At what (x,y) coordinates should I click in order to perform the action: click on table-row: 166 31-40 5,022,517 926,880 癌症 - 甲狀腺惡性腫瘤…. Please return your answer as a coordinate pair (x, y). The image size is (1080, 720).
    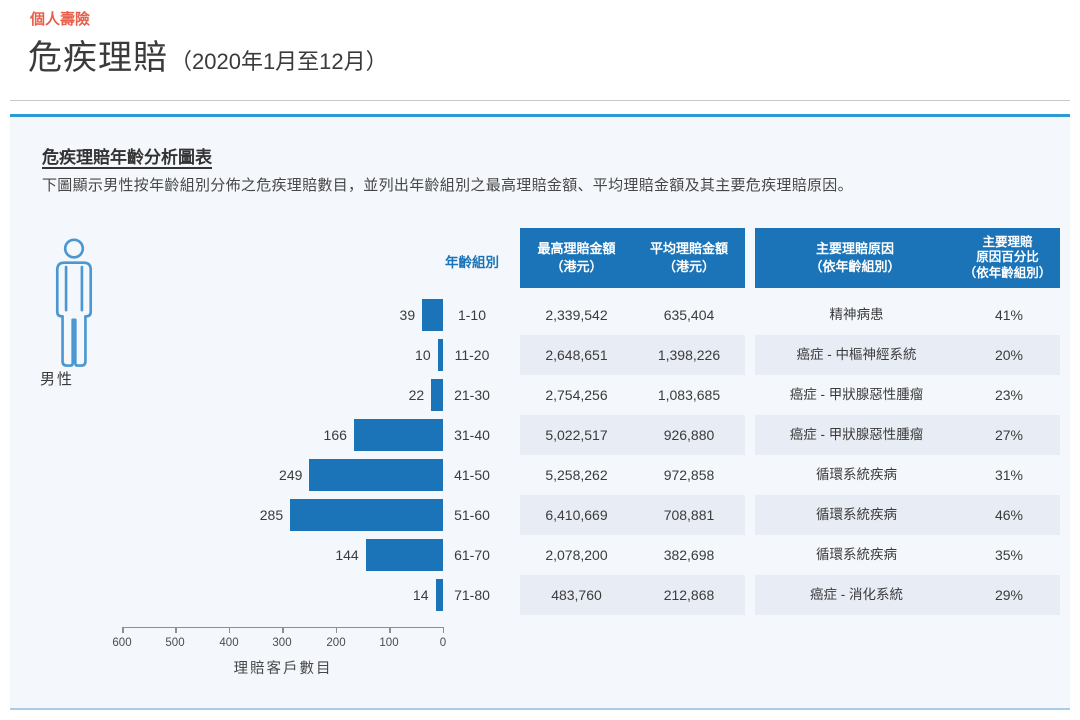
    Looking at the image, I should click on (540, 435).